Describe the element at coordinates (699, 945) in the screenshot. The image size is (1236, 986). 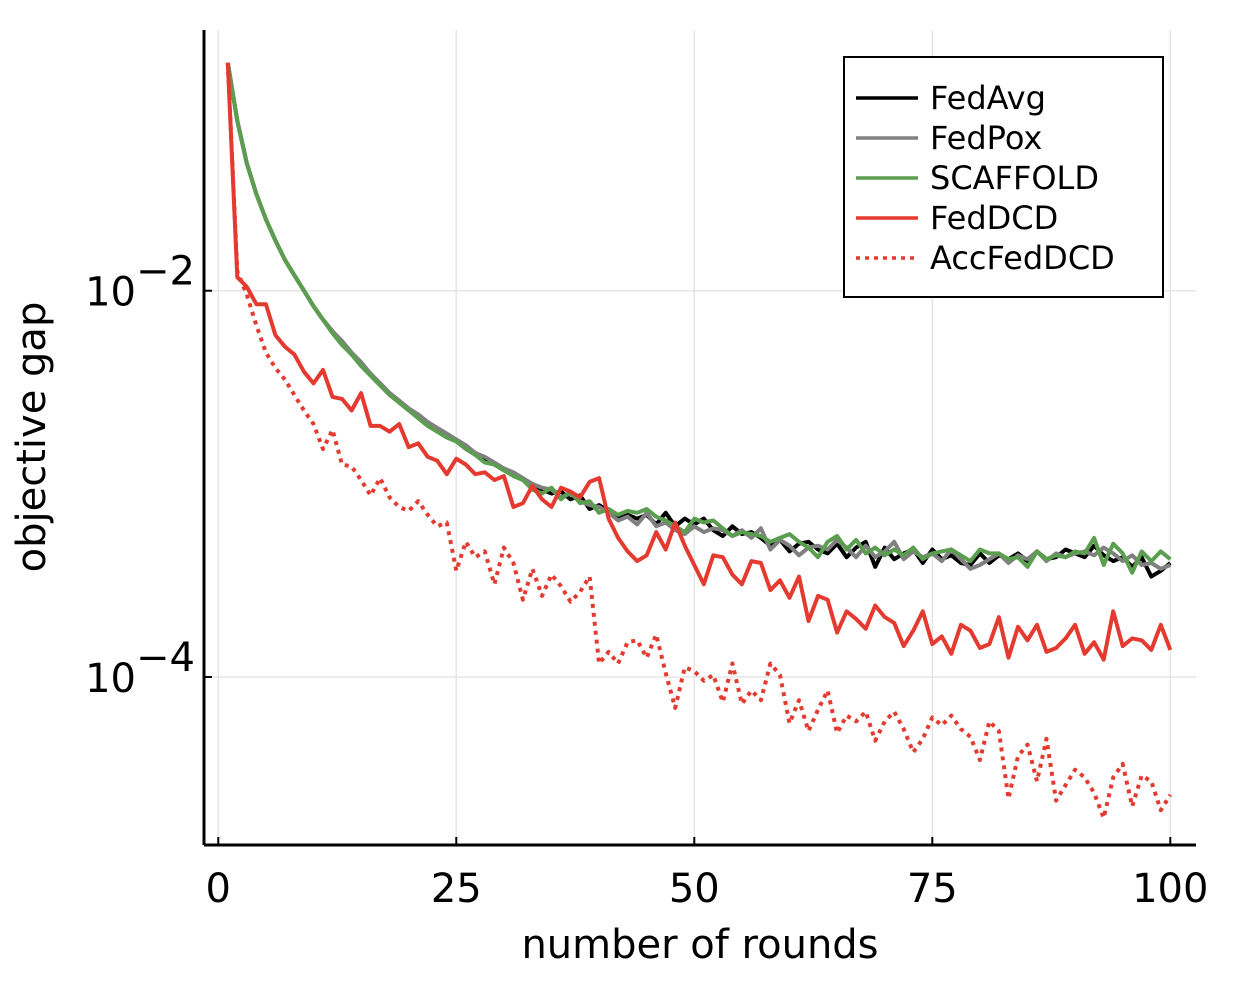
I see `x-axis-title: number of rounds` at that location.